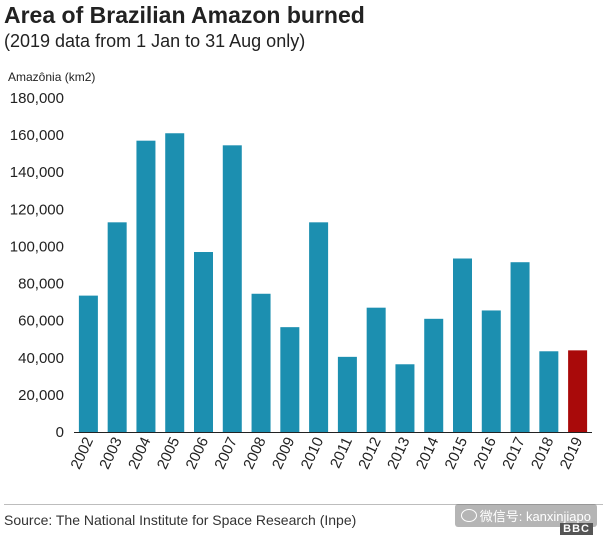  What do you see at coordinates (434, 375) in the screenshot?
I see `bar-2014` at bounding box center [434, 375].